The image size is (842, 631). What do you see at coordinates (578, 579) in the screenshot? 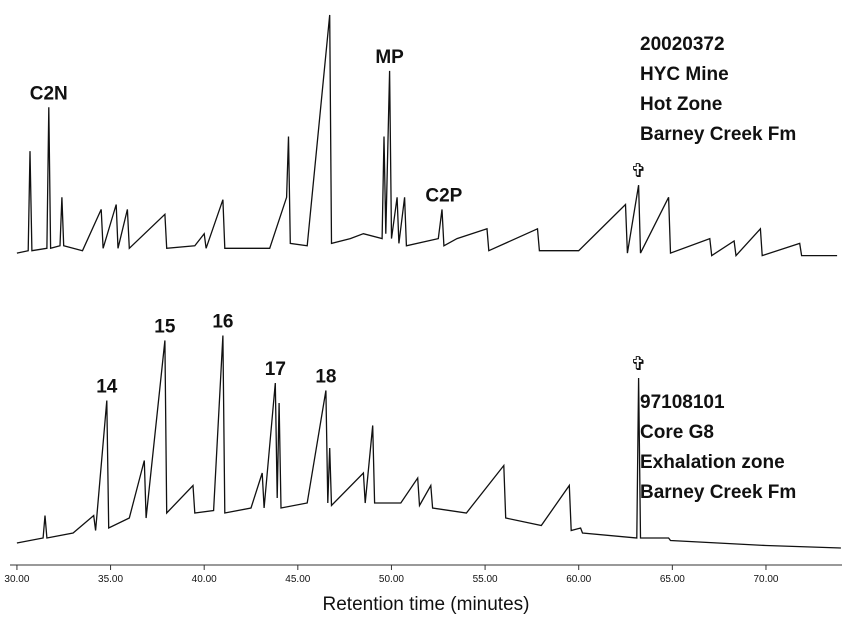
I see `x-tick-label: 60.00` at bounding box center [578, 579].